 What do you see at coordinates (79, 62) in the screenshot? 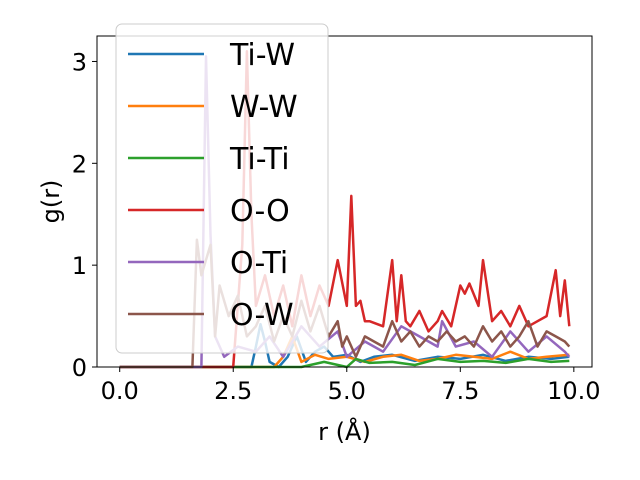
I see `y-tick-label: 3` at bounding box center [79, 62].